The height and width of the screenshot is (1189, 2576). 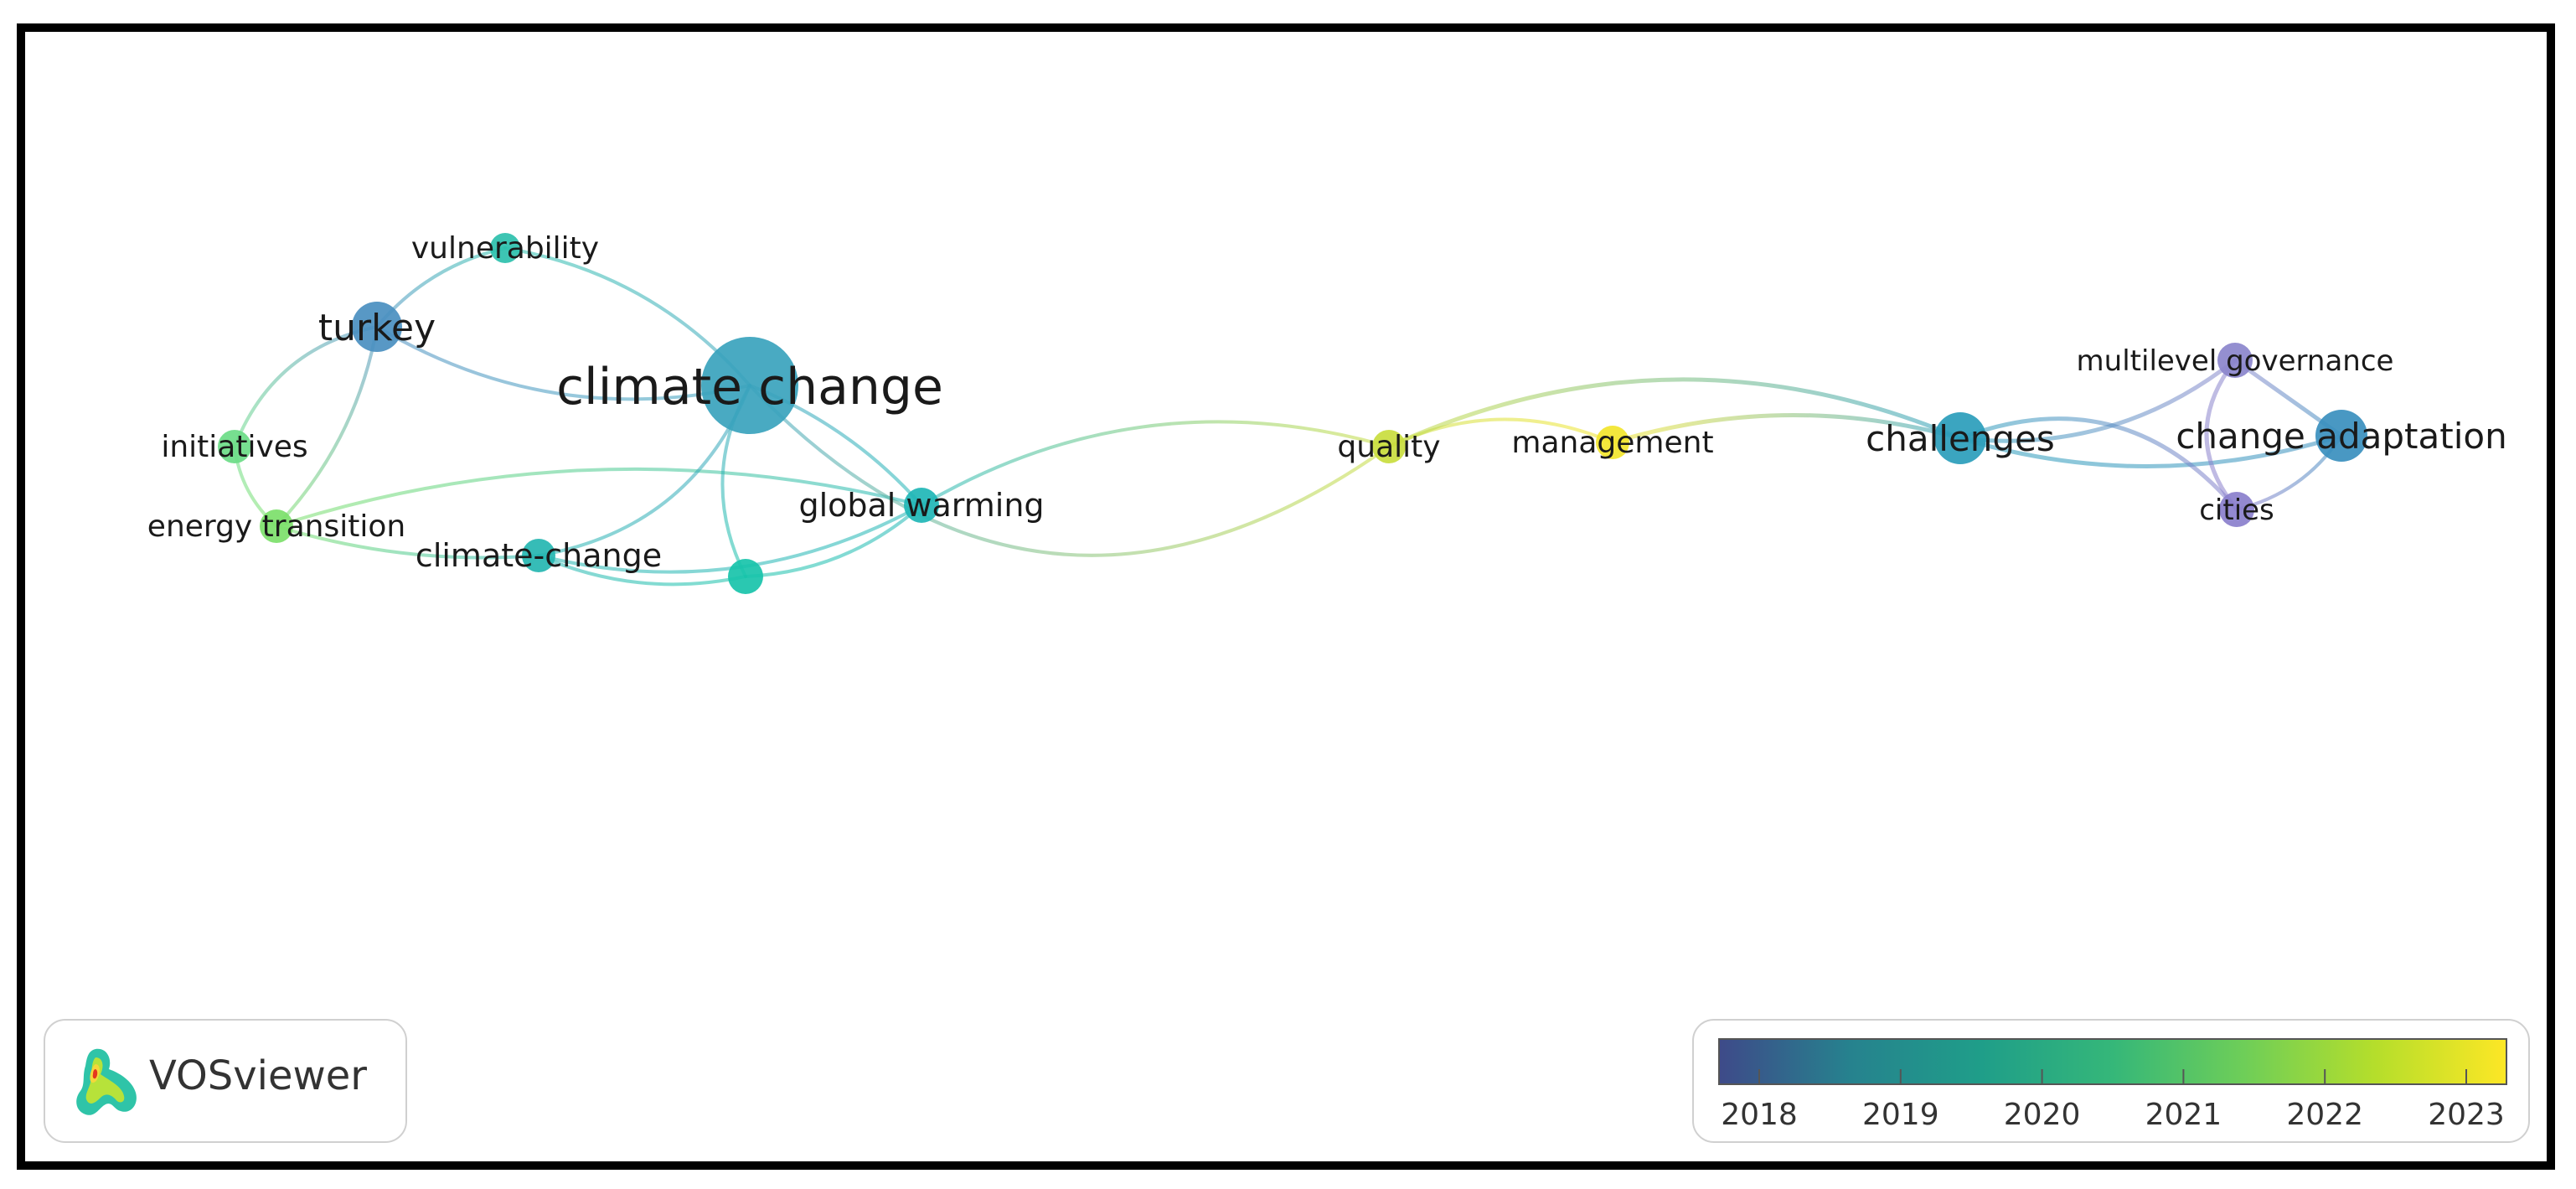 I want to click on node-climate-change-main, so click(x=749, y=385).